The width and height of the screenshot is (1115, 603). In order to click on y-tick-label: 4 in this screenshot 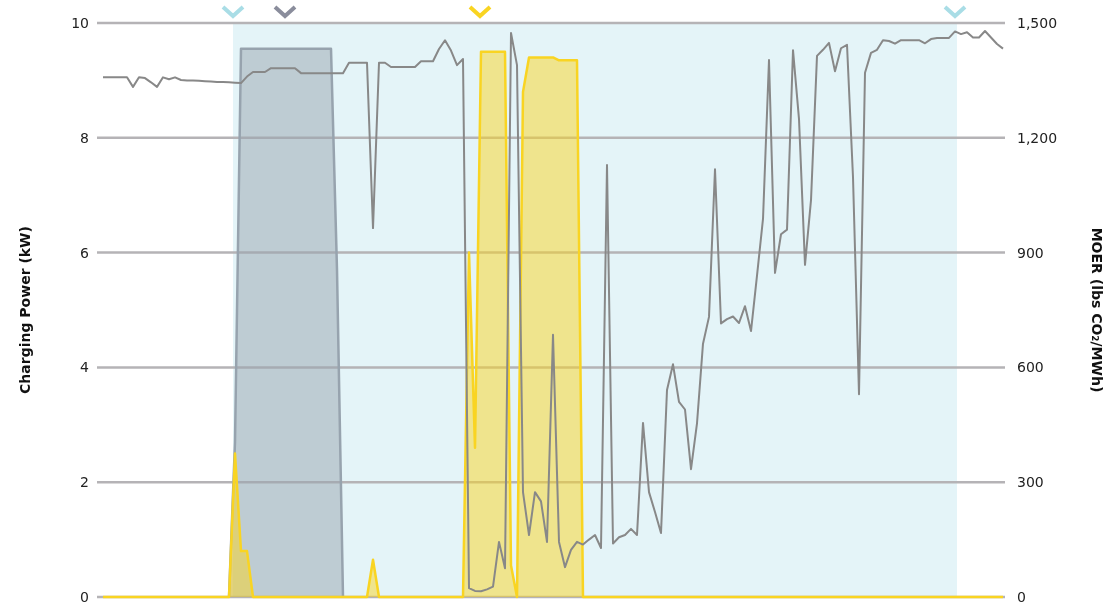, I will do `click(85, 367)`.